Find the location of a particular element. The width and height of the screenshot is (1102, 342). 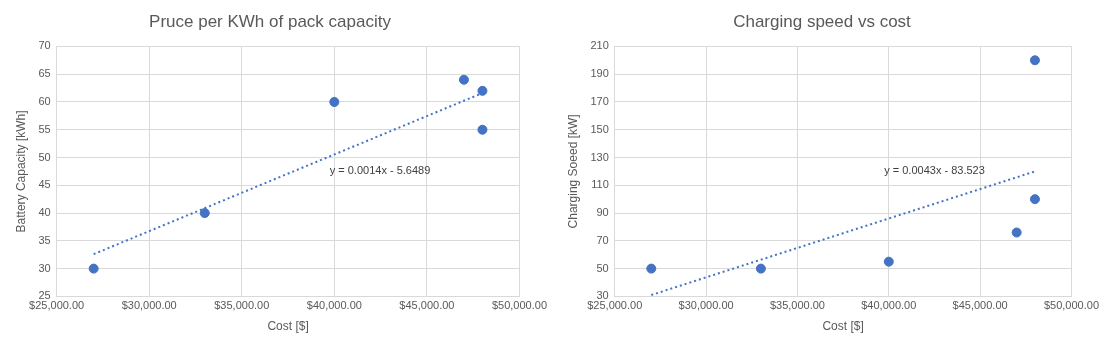

y-tick-label: 25 is located at coordinates (44, 295).